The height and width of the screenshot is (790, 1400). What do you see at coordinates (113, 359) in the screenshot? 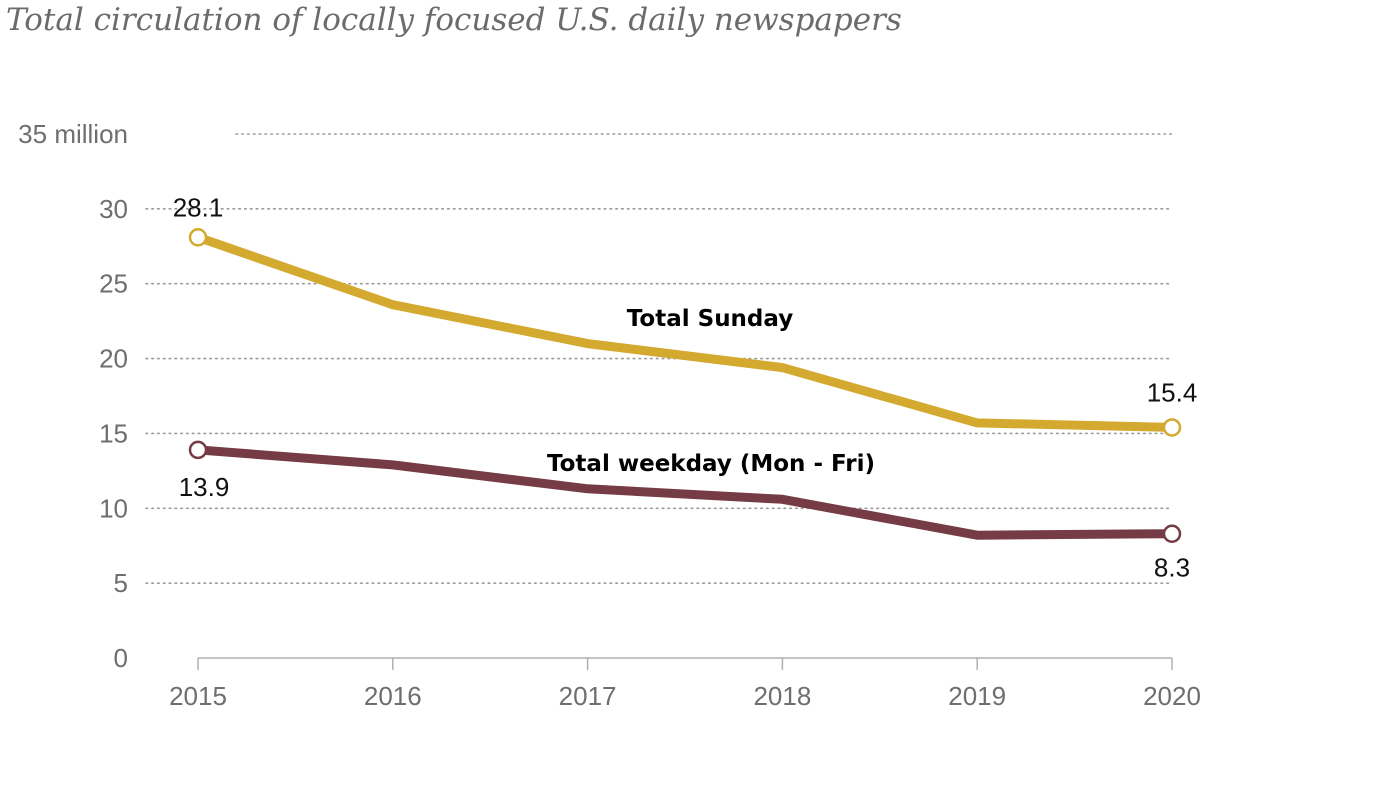
I see `y-tick-label: 20` at bounding box center [113, 359].